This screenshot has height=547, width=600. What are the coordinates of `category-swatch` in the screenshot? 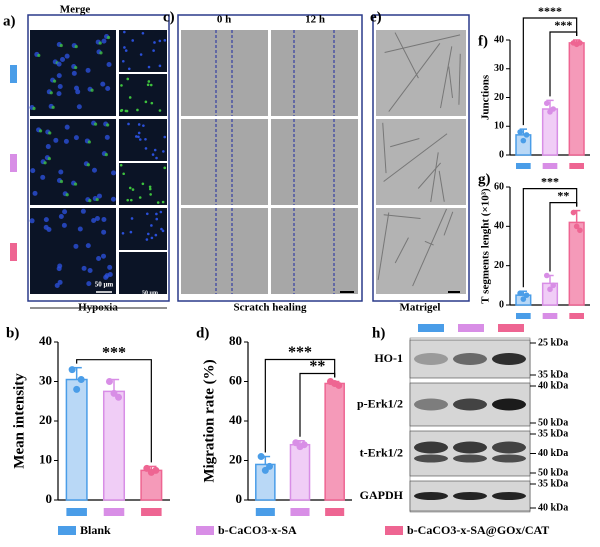 It's located at (550, 166).